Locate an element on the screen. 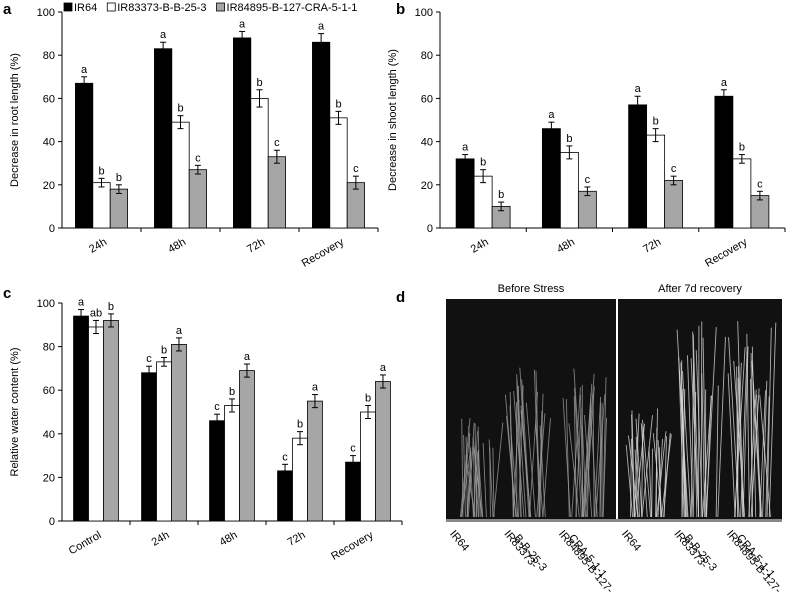 This screenshot has width=793, height=601. x-tick-label: Control is located at coordinates (85, 543).